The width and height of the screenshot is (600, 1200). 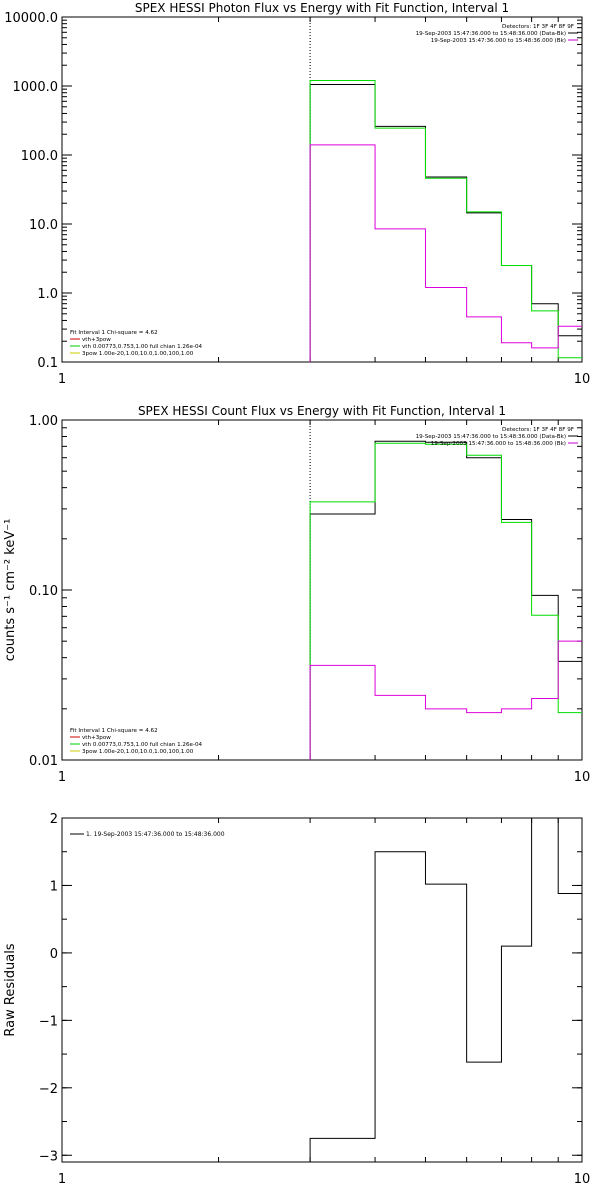 What do you see at coordinates (10, 989) in the screenshot?
I see `y-axis-label: Raw Residuals` at bounding box center [10, 989].